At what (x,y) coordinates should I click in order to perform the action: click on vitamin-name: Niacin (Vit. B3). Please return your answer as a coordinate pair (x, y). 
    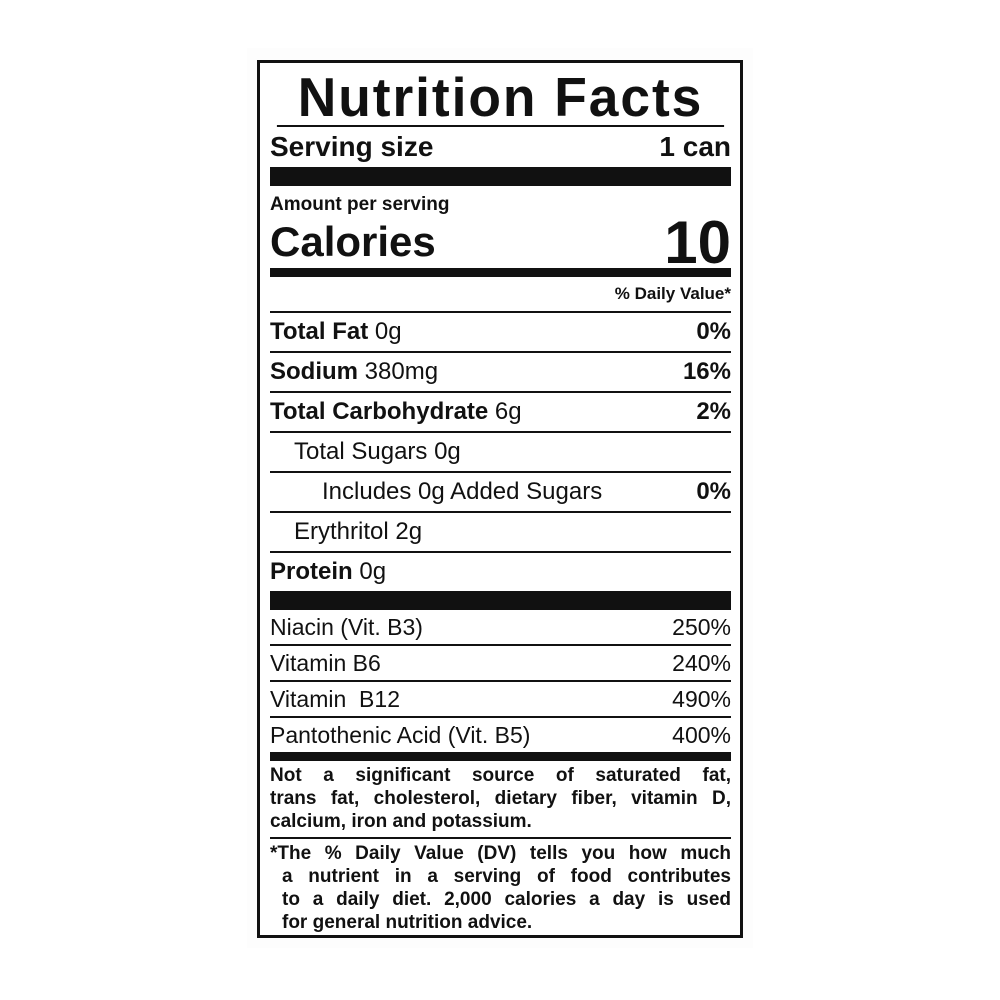
    Looking at the image, I should click on (346, 626).